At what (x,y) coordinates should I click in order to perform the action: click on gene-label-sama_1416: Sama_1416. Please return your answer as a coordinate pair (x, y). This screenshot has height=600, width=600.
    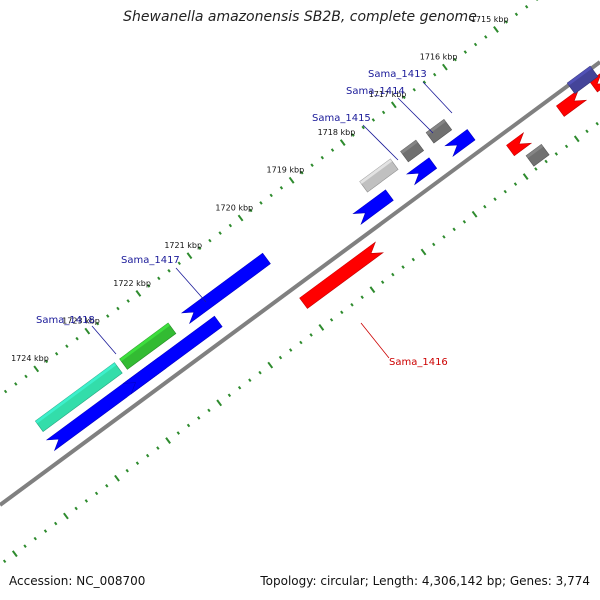
    Looking at the image, I should click on (404, 345).